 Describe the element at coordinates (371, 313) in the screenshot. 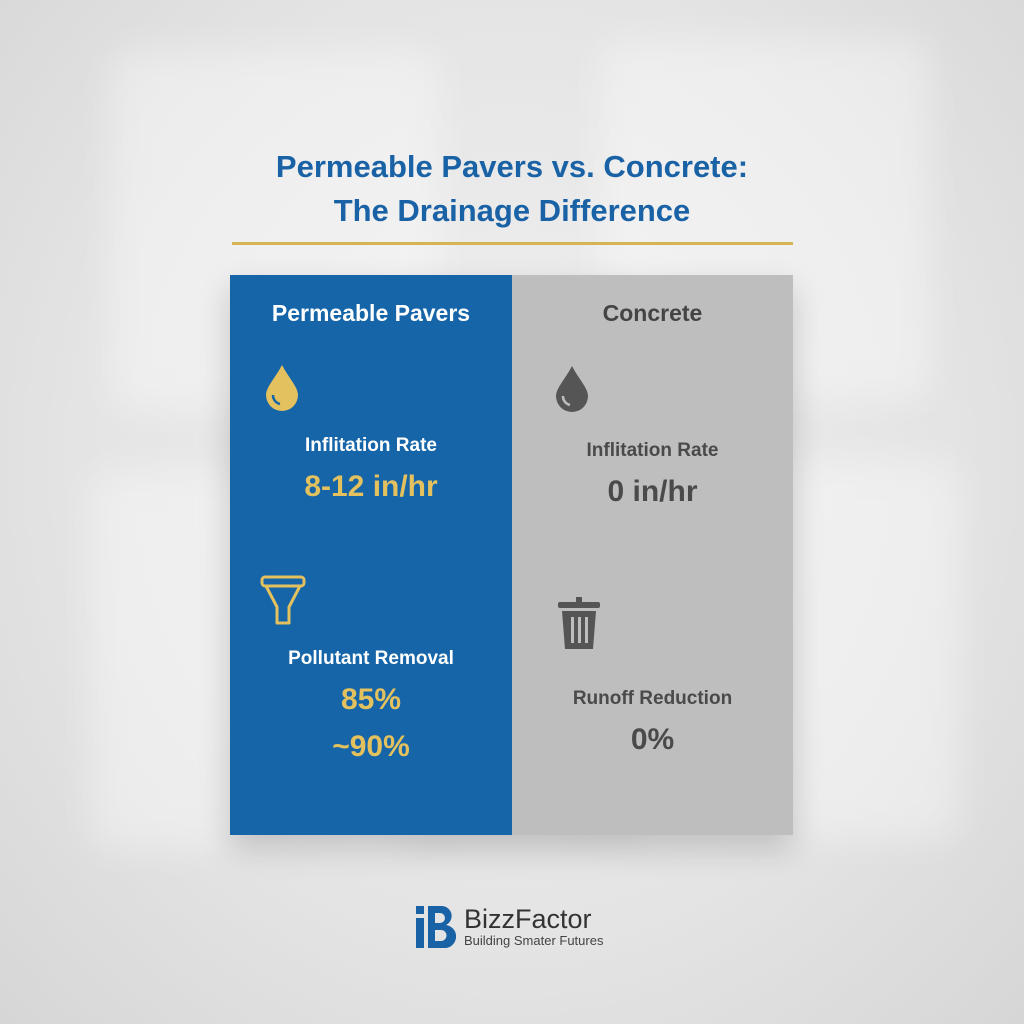

I see `column-heading: Permeable Pavers` at that location.